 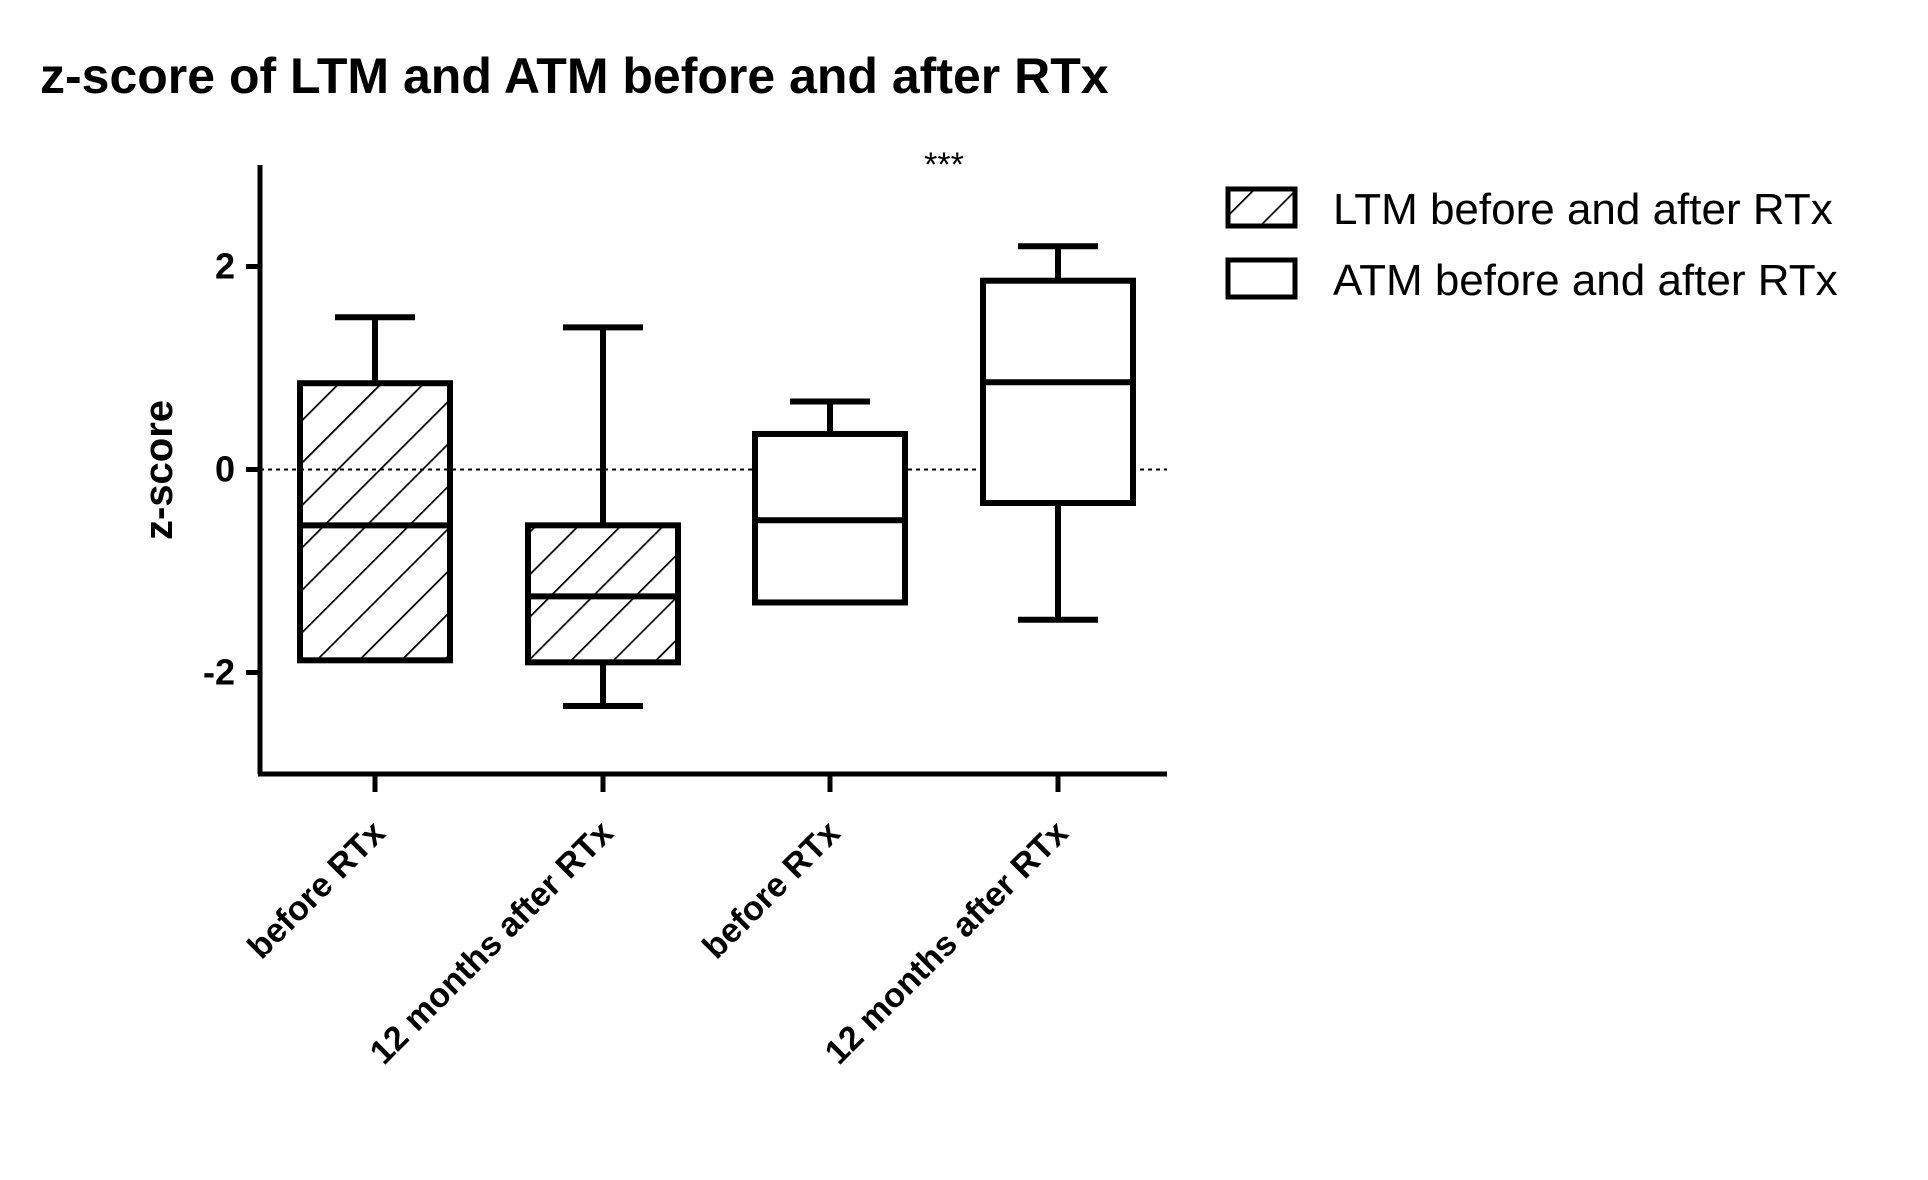 I want to click on y-tick-label: 0, so click(x=225, y=469).